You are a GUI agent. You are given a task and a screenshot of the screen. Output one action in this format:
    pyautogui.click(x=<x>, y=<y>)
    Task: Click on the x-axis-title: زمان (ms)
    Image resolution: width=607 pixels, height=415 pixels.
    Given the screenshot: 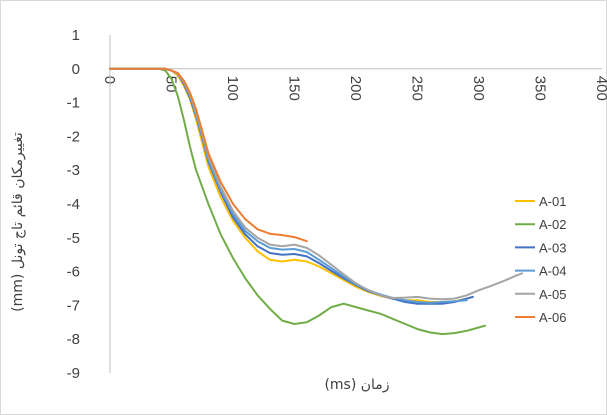 What is the action you would take?
    pyautogui.click(x=356, y=385)
    